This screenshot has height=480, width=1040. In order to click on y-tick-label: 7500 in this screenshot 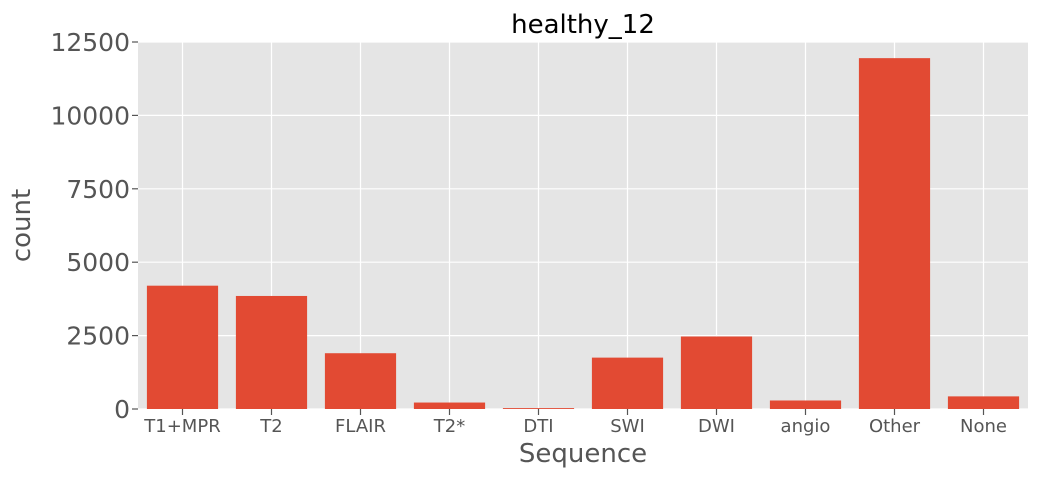, I will do `click(98, 189)`.